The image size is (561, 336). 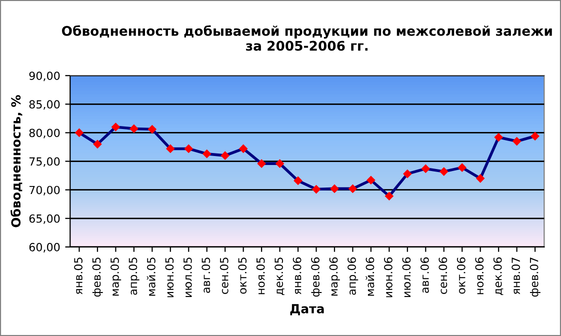 What do you see at coordinates (479, 275) in the screenshot?
I see `x-tick-label: ноя.06` at bounding box center [479, 275].